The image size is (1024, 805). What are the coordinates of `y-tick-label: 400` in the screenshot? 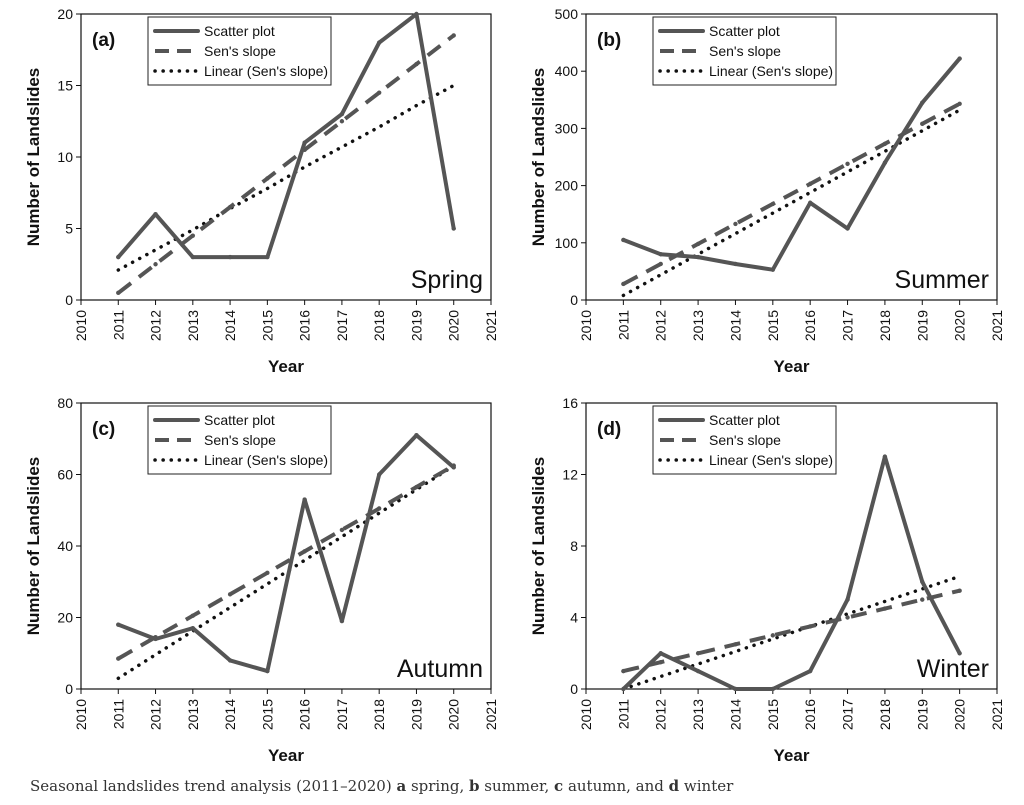 It's located at (567, 71).